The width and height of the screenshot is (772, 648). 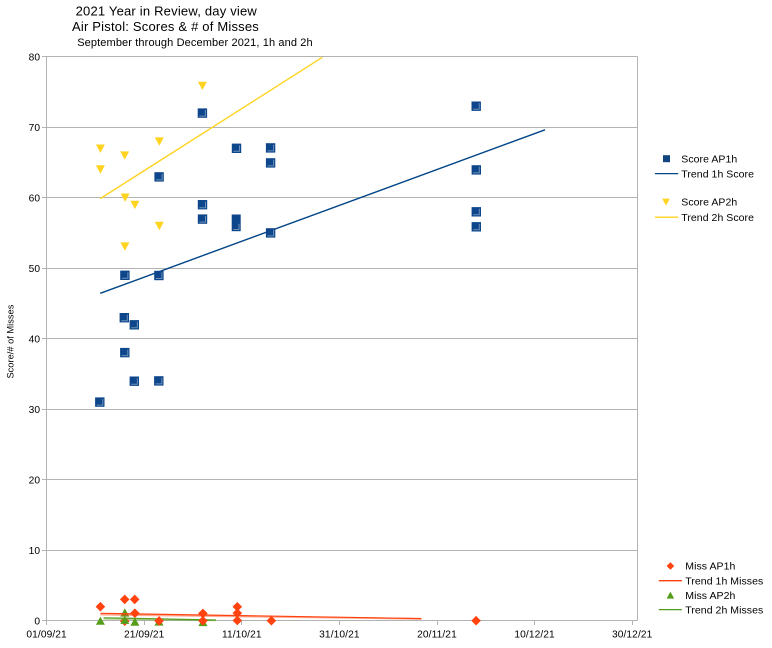 What do you see at coordinates (632, 634) in the screenshot?
I see `svg-text: 30/12/21` at bounding box center [632, 634].